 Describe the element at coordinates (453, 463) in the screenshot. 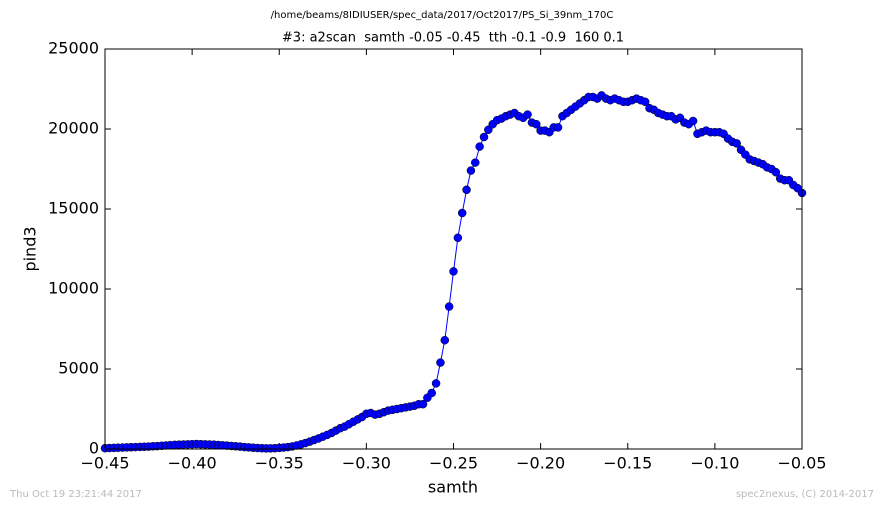

I see `x-tick-label: −0.25` at that location.